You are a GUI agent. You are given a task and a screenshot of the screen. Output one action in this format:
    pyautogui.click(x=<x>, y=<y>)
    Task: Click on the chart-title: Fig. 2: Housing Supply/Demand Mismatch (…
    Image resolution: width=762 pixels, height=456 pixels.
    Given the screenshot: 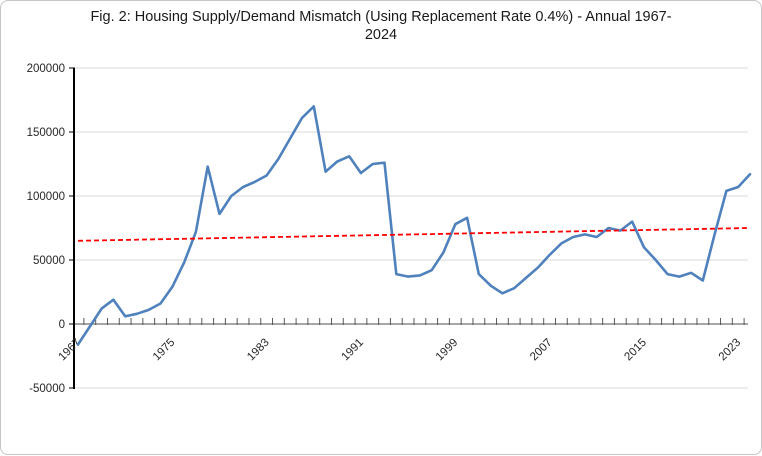 What is the action you would take?
    pyautogui.click(x=381, y=26)
    